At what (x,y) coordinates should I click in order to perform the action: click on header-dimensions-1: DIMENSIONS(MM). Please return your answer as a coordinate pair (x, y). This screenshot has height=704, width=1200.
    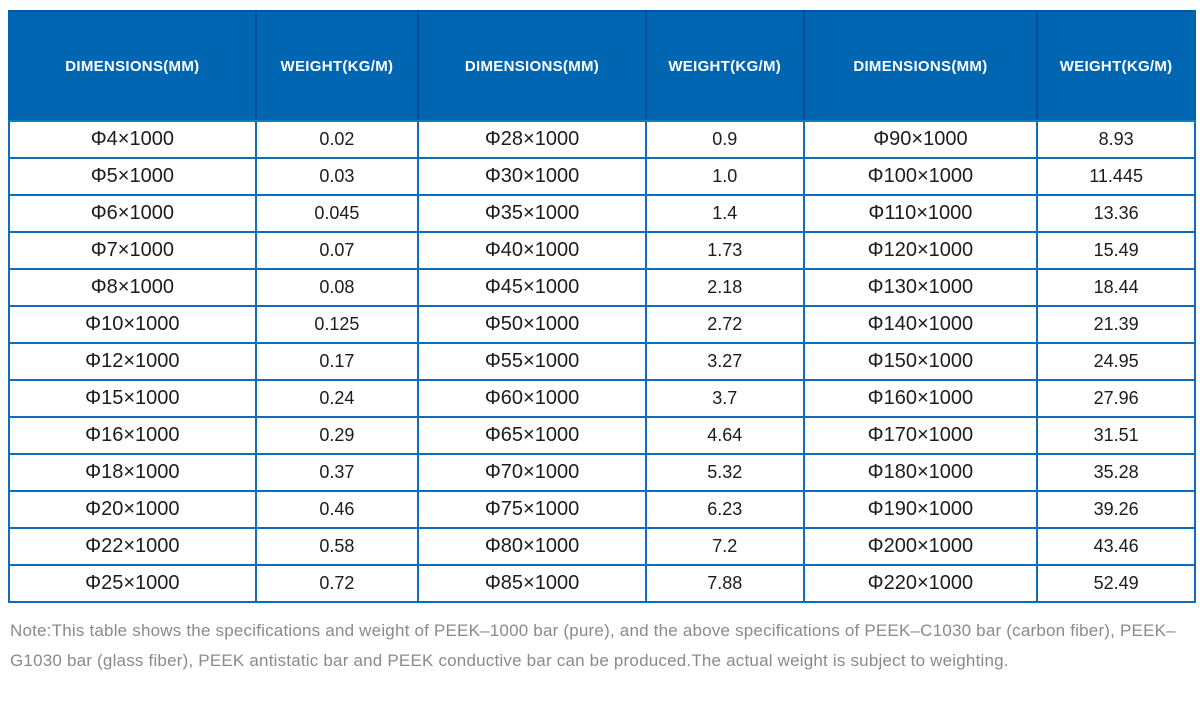
    Looking at the image, I should click on (132, 66).